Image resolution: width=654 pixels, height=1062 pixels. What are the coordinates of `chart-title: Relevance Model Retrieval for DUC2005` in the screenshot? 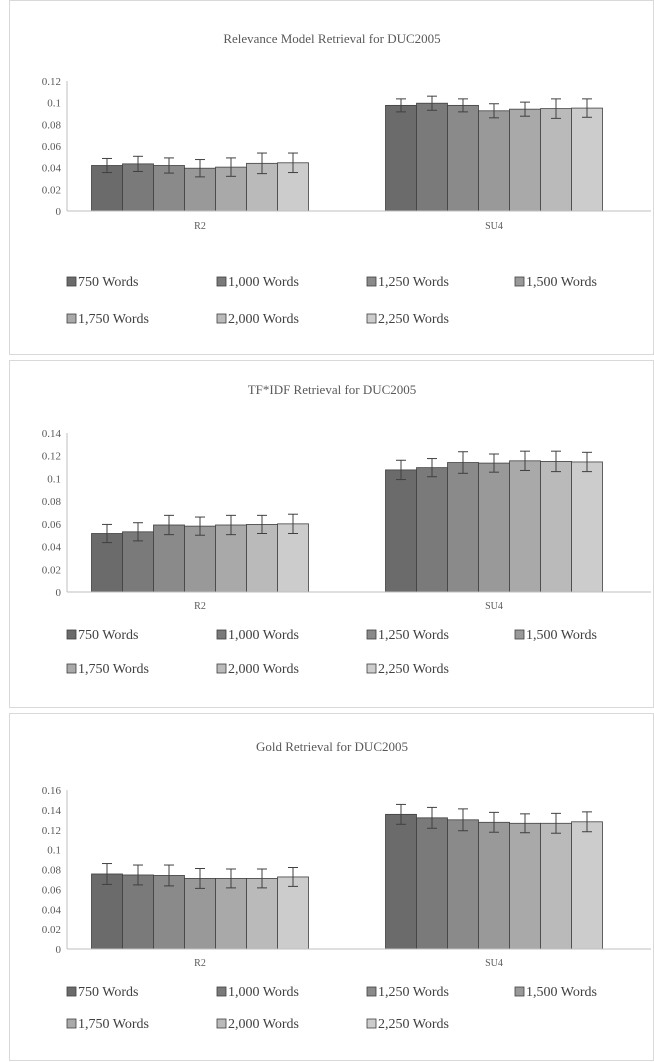 It's located at (331, 38).